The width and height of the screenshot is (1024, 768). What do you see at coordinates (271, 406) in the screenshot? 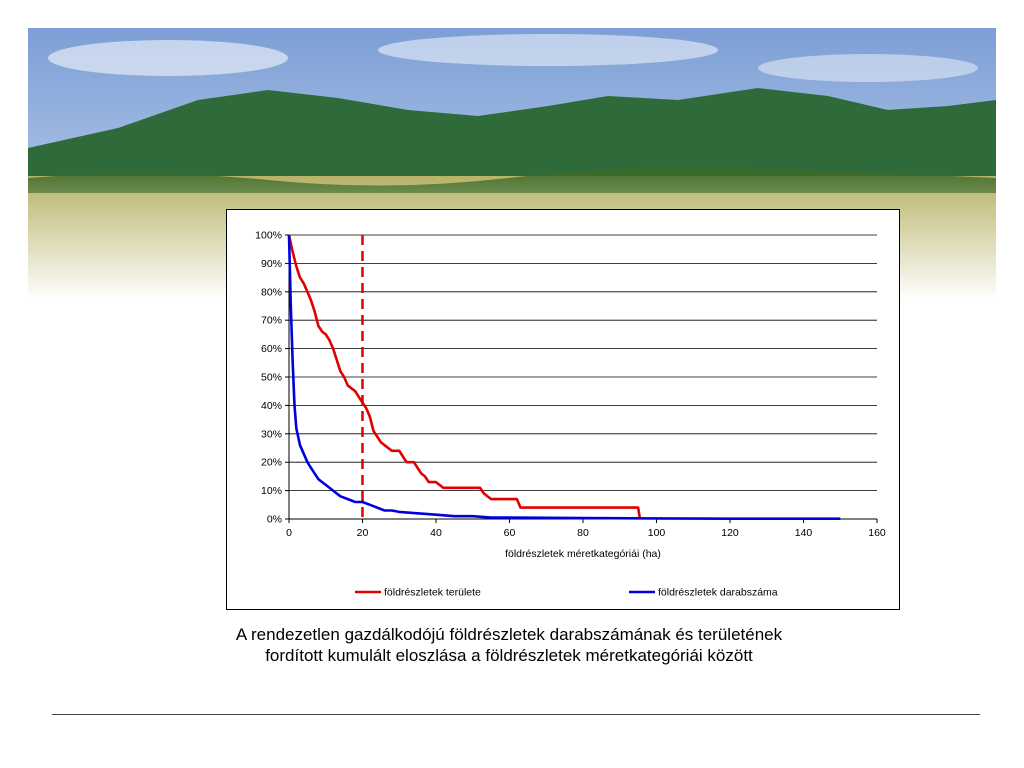
I see `y-tick-label: 40%` at bounding box center [271, 406].